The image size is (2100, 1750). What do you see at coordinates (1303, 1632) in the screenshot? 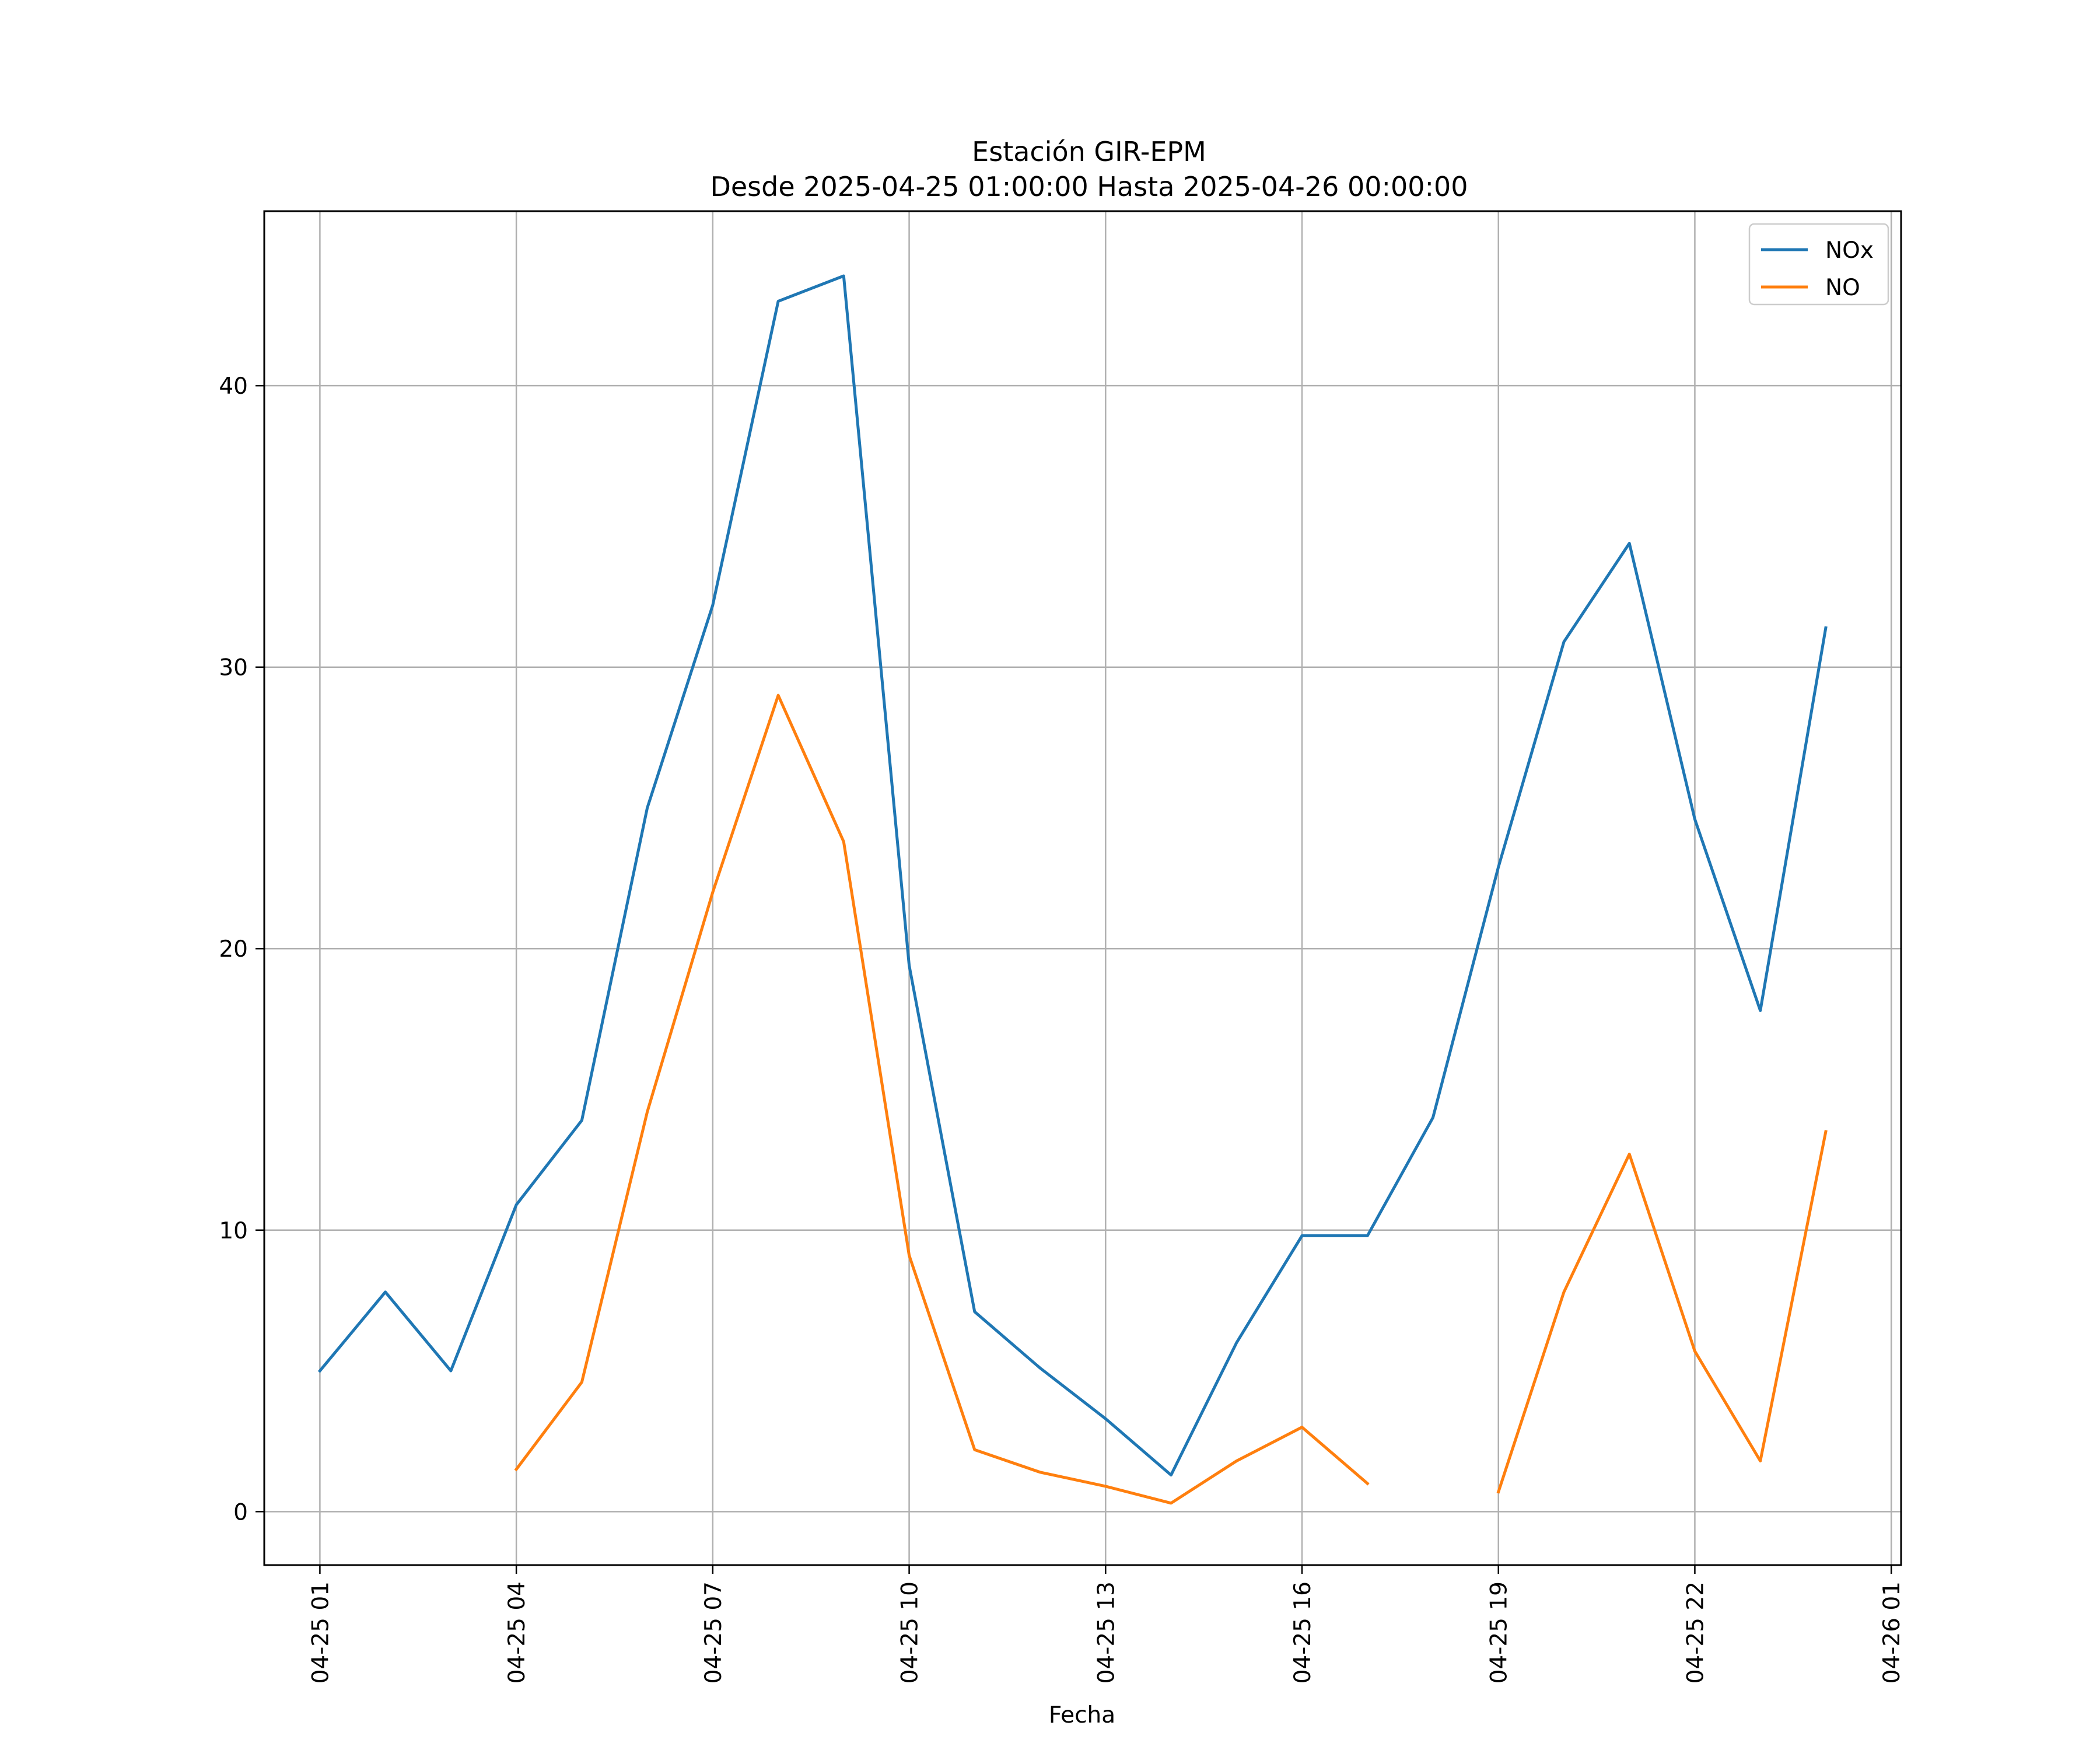
I see `x-tick-label: 04-25 16` at bounding box center [1303, 1632].